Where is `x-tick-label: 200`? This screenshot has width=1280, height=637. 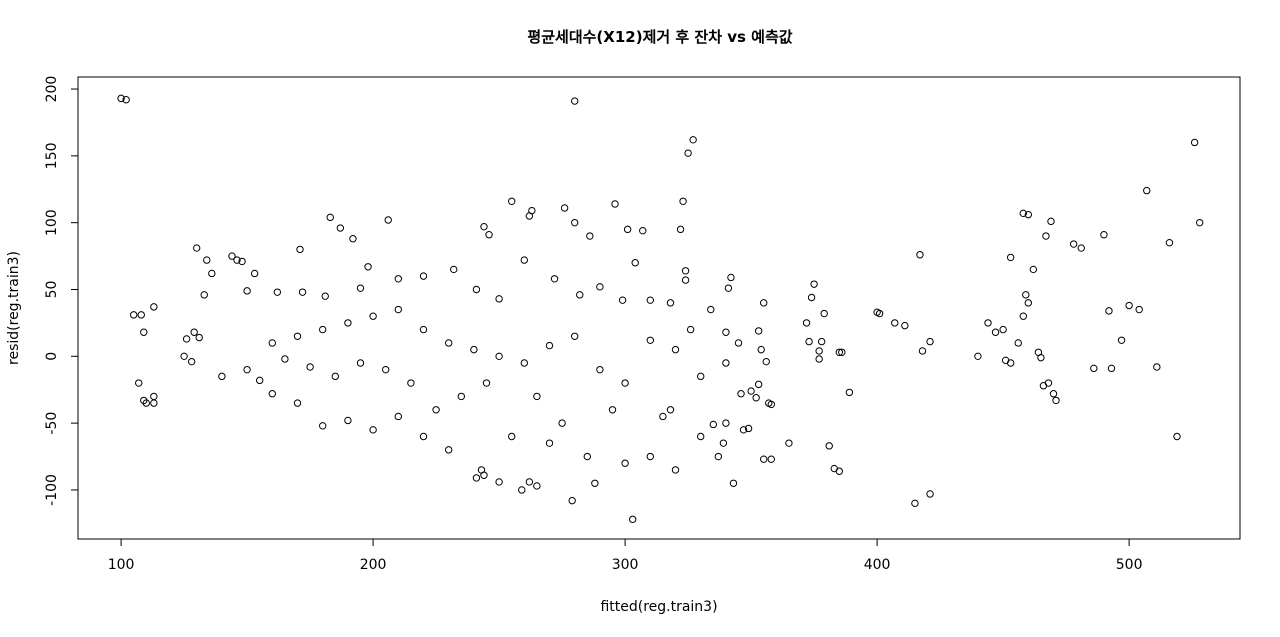 x-tick-label: 200 is located at coordinates (373, 565).